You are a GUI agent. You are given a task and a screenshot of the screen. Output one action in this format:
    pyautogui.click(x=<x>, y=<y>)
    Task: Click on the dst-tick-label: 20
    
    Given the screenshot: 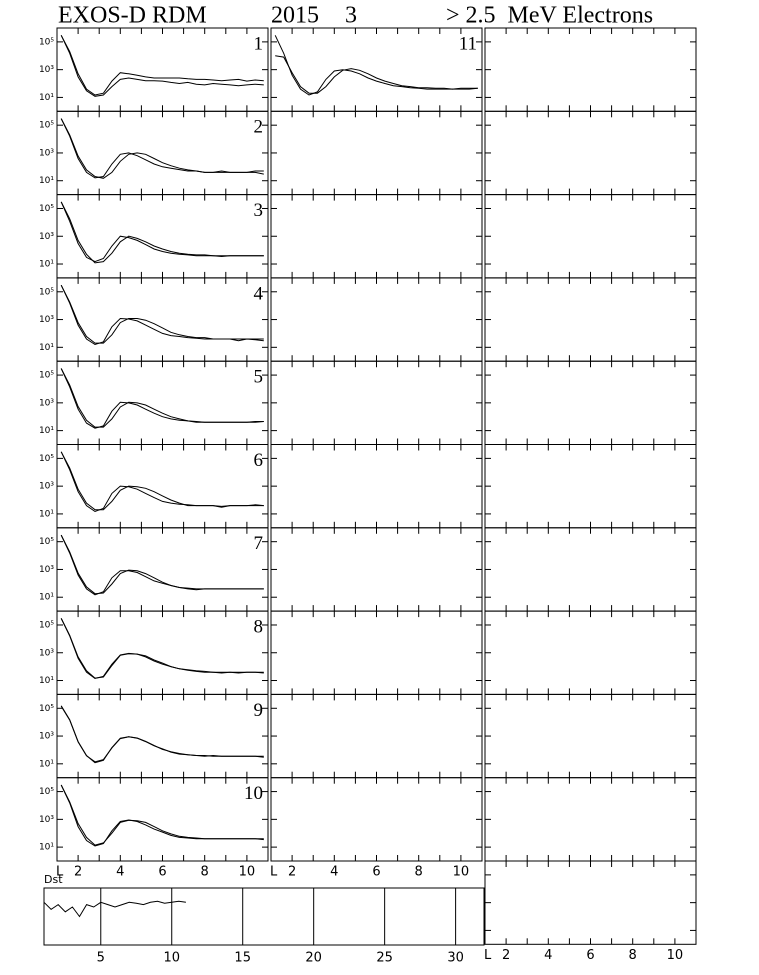 What is the action you would take?
    pyautogui.click(x=313, y=958)
    